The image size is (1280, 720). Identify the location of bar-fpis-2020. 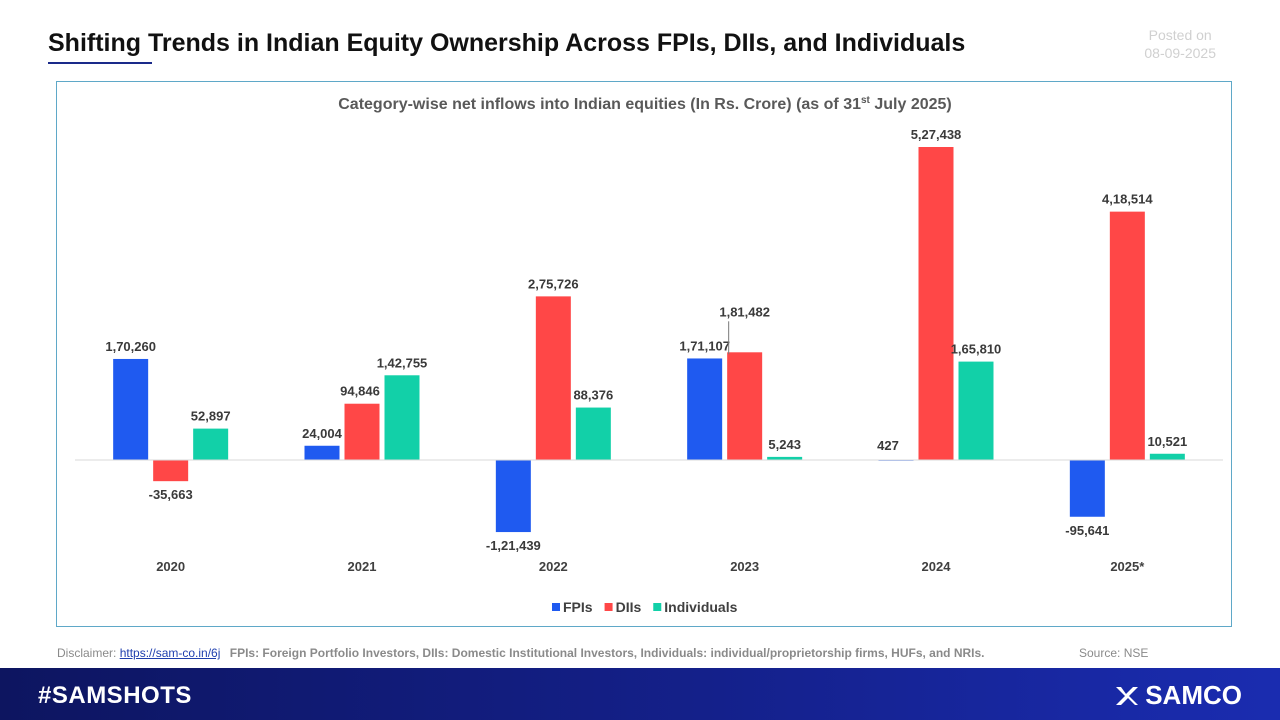
(131, 409).